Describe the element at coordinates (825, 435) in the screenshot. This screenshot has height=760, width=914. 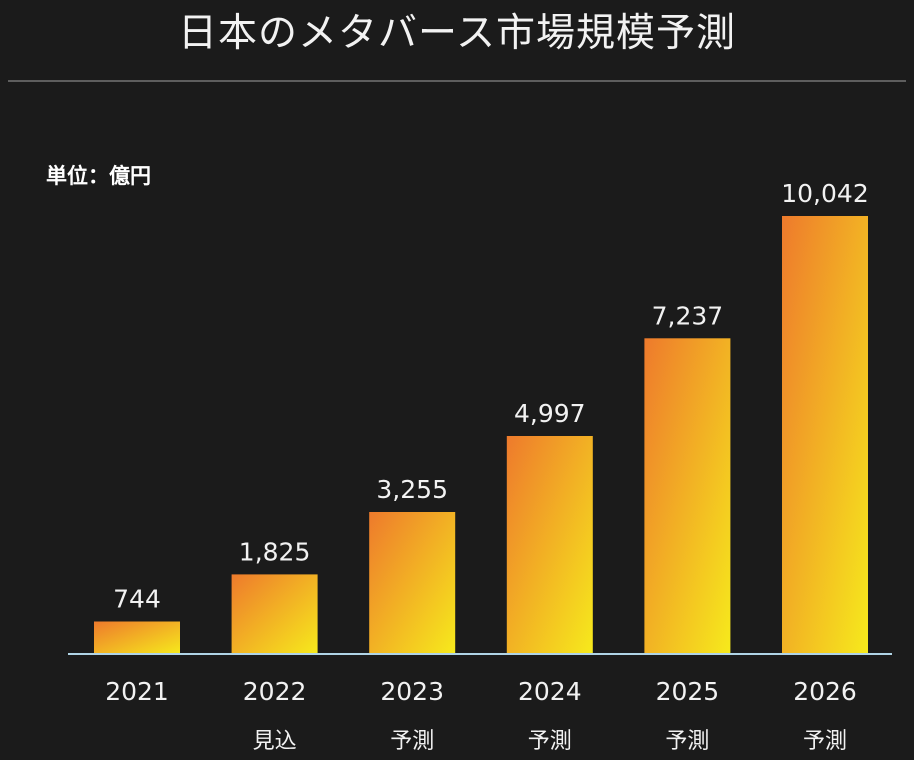
I see `bar-2026` at that location.